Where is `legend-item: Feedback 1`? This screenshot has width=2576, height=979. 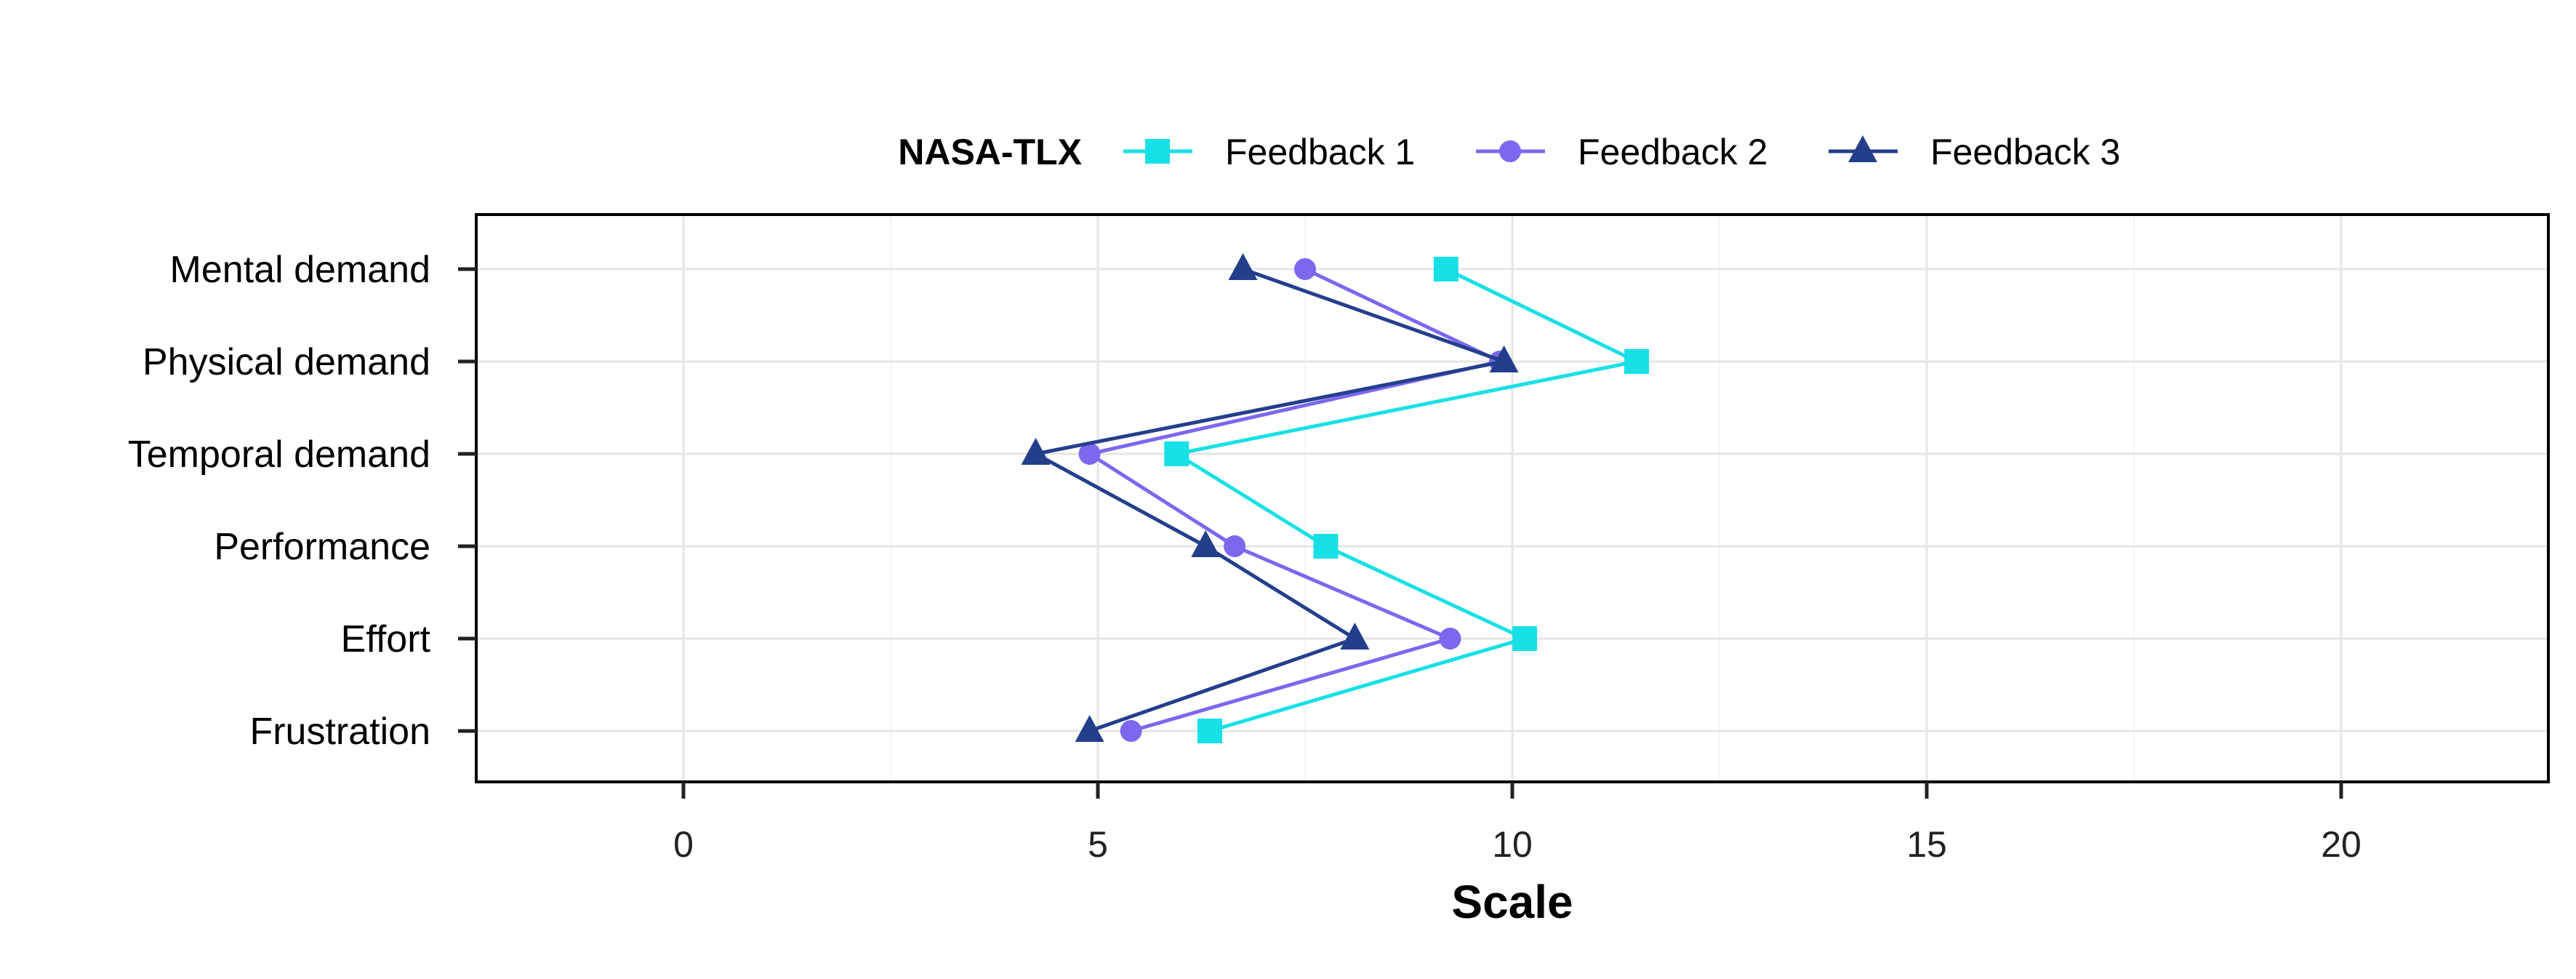
legend-item: Feedback 1 is located at coordinates (1269, 152).